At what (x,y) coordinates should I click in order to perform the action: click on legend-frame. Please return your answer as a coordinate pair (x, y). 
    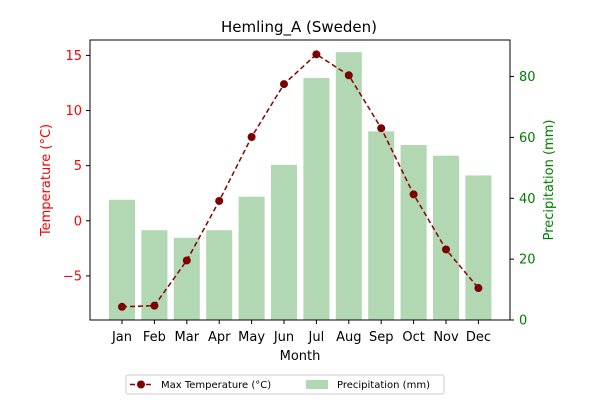
    Looking at the image, I should click on (285, 384).